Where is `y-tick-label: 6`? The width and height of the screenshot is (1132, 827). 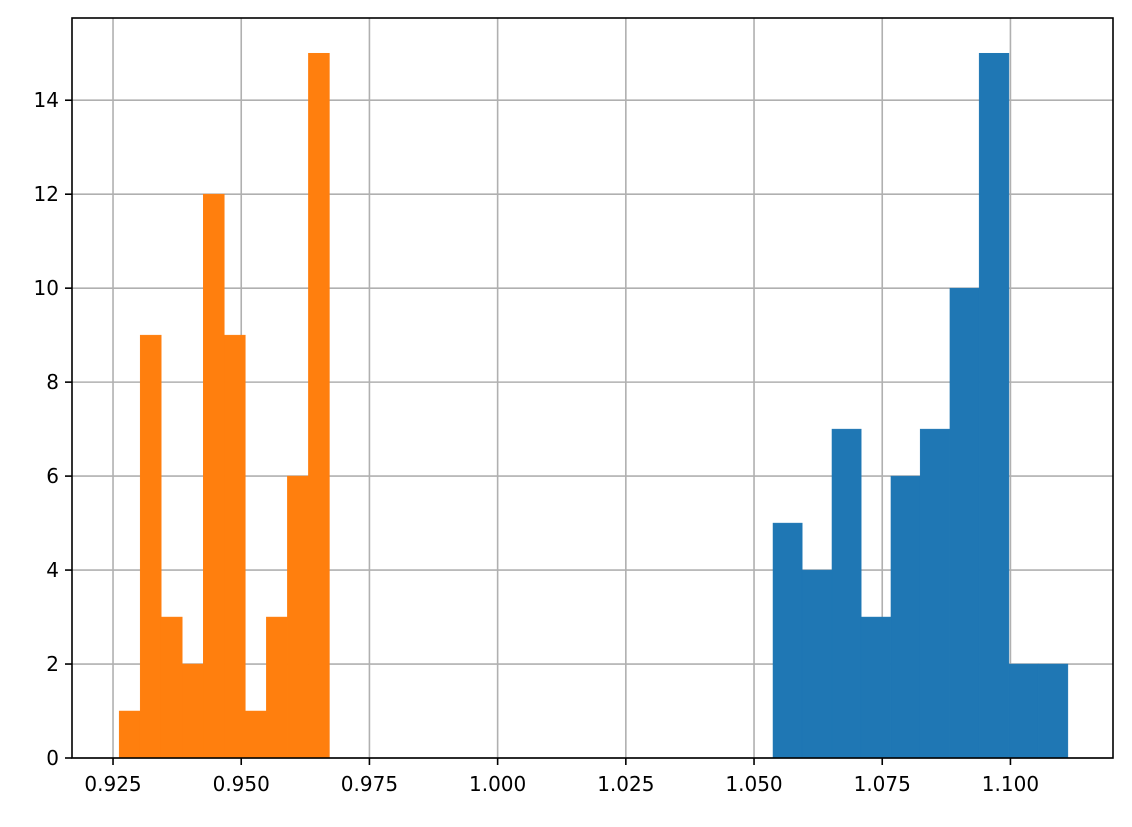
y-tick-label: 6 is located at coordinates (52, 476).